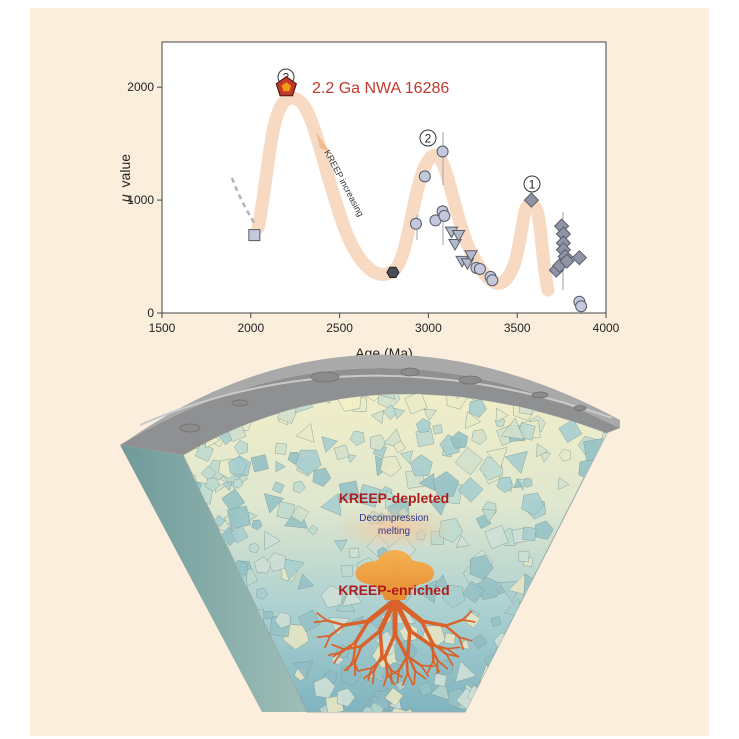  I want to click on svg-text: 1, so click(532, 185).